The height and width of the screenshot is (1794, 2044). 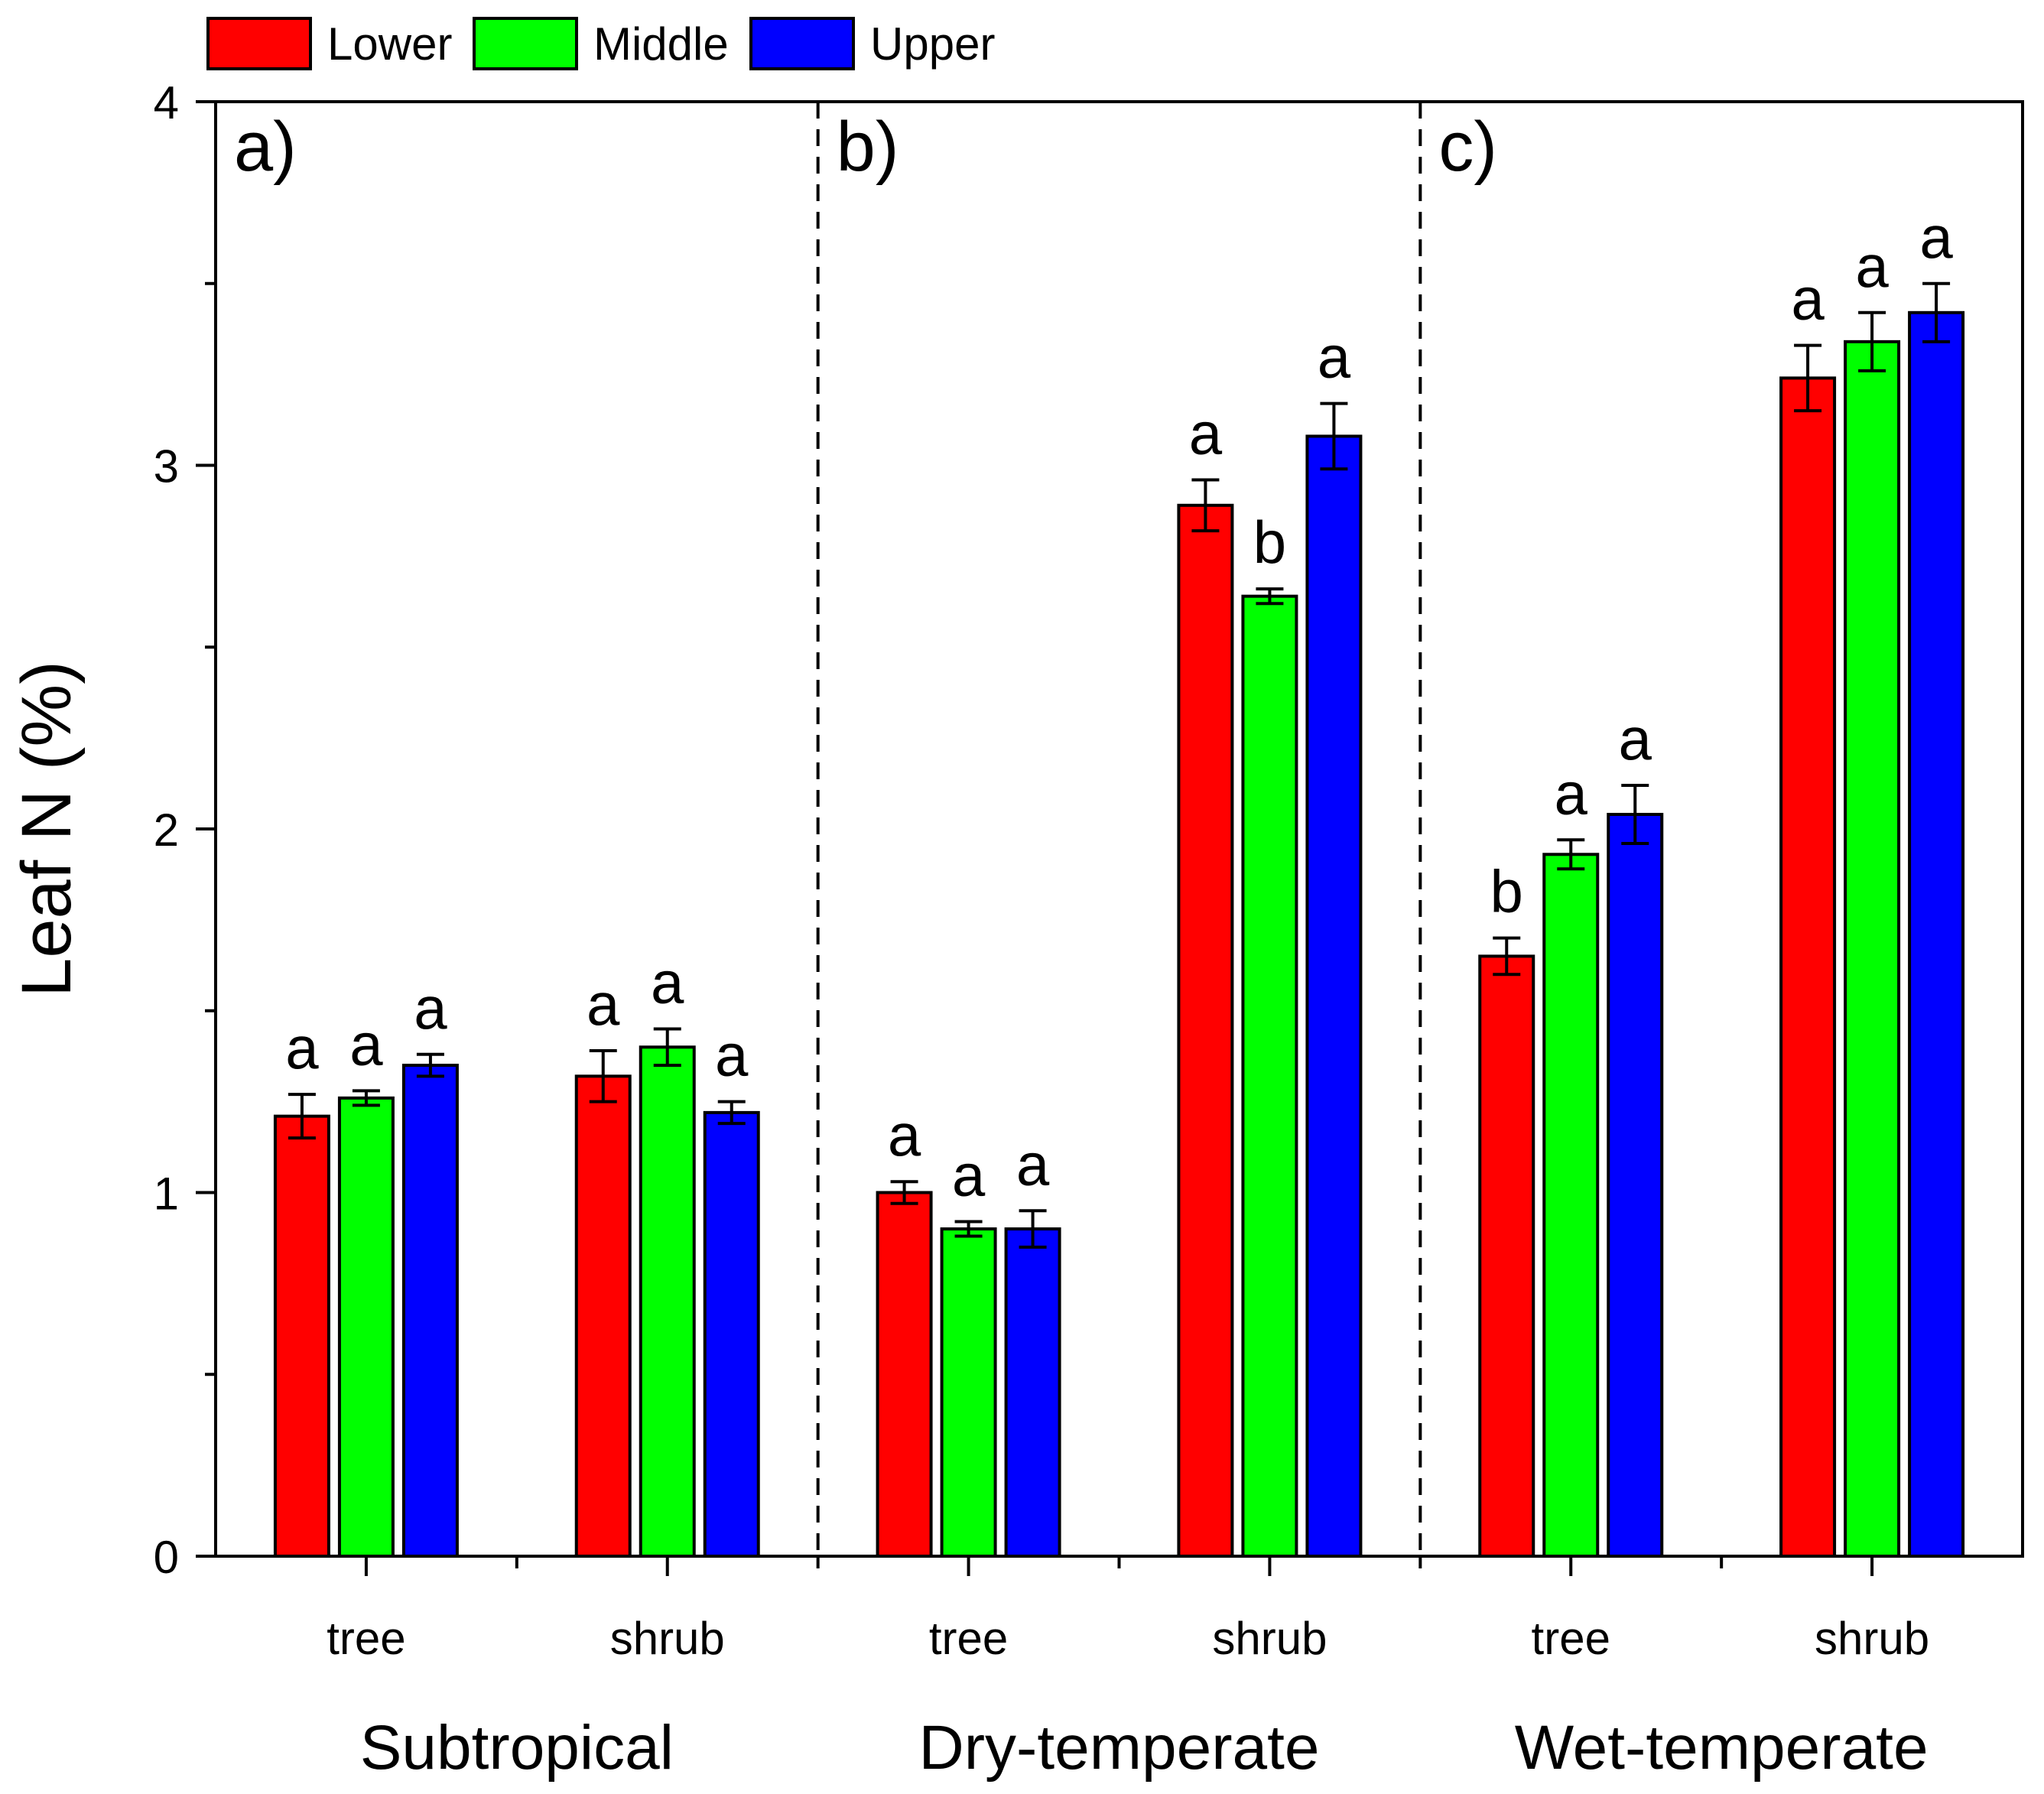 I want to click on legend-label: Middle, so click(x=661, y=44).